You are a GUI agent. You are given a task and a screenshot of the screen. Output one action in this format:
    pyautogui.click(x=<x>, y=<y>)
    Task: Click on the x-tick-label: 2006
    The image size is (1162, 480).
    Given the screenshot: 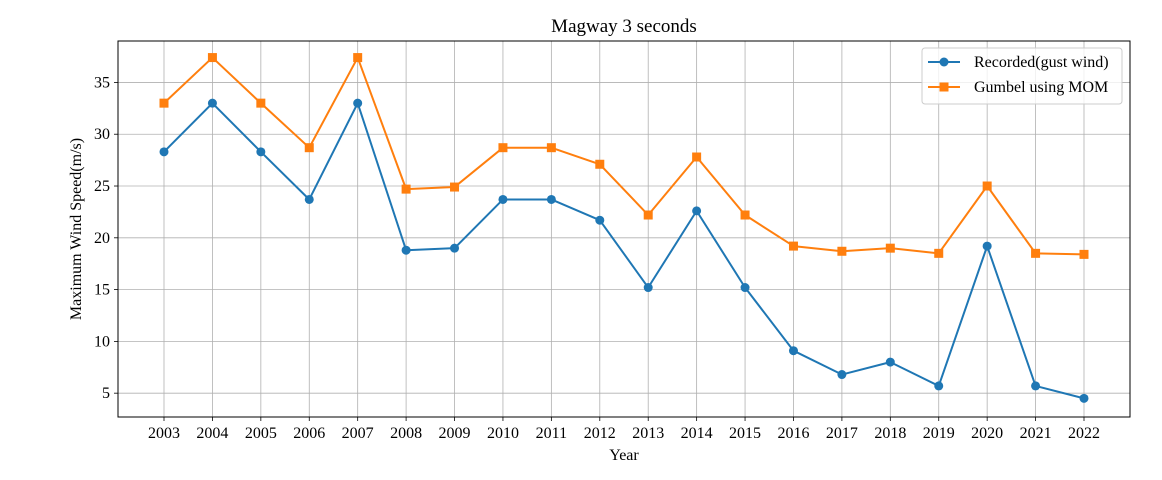 What is the action you would take?
    pyautogui.click(x=309, y=433)
    